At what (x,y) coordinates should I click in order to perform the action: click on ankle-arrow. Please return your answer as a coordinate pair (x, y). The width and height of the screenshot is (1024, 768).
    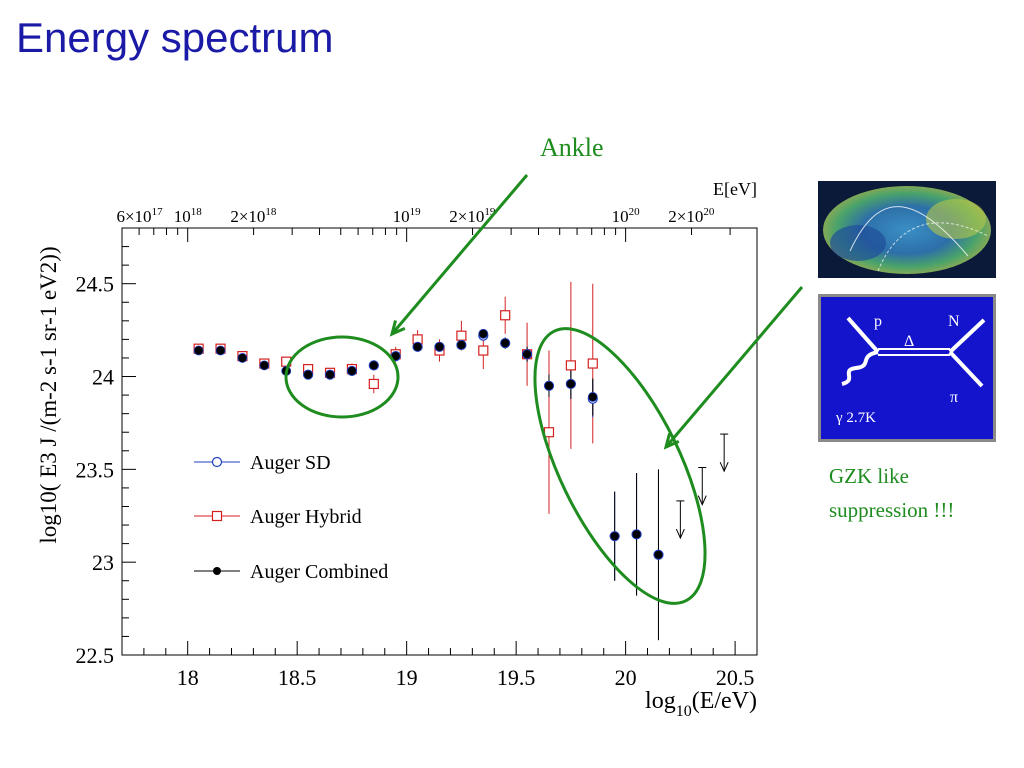
    Looking at the image, I should click on (459, 254).